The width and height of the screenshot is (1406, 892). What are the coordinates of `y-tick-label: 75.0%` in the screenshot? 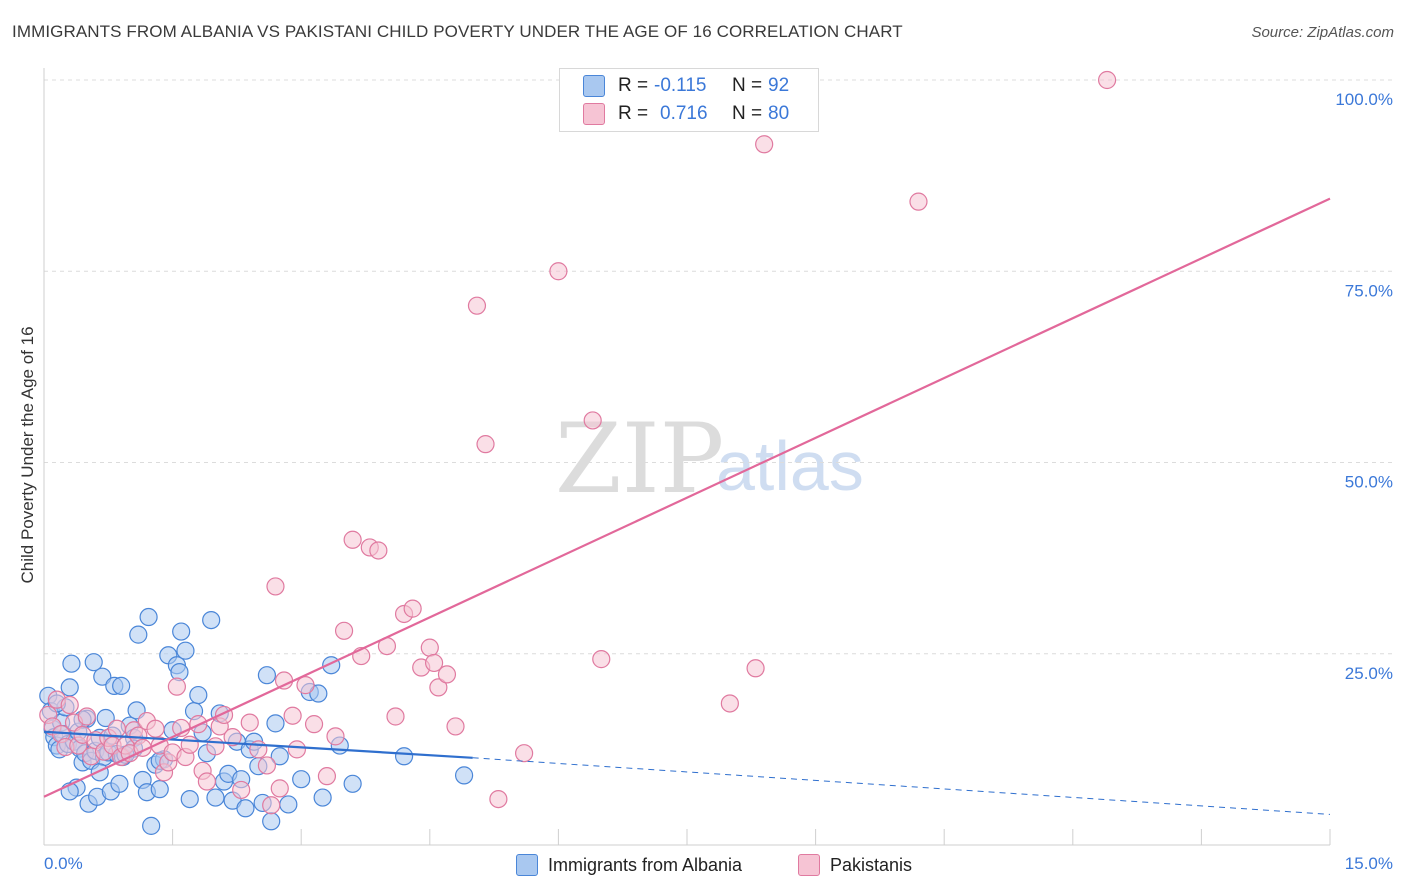 It's located at (1369, 290).